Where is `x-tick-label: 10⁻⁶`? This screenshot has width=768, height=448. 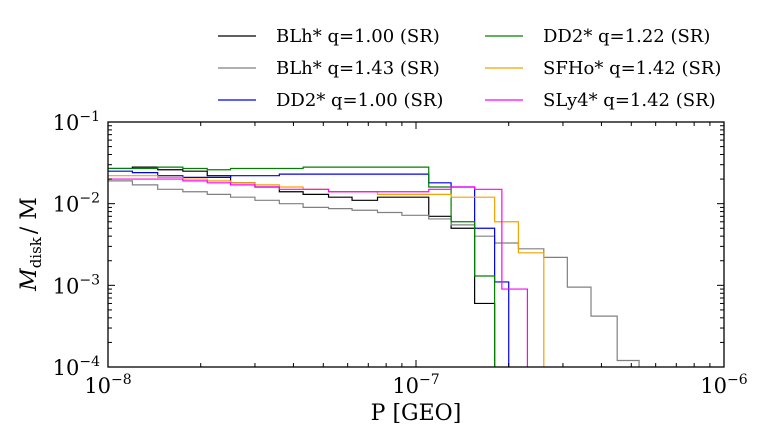
x-tick-label: 10⁻⁶ is located at coordinates (723, 385).